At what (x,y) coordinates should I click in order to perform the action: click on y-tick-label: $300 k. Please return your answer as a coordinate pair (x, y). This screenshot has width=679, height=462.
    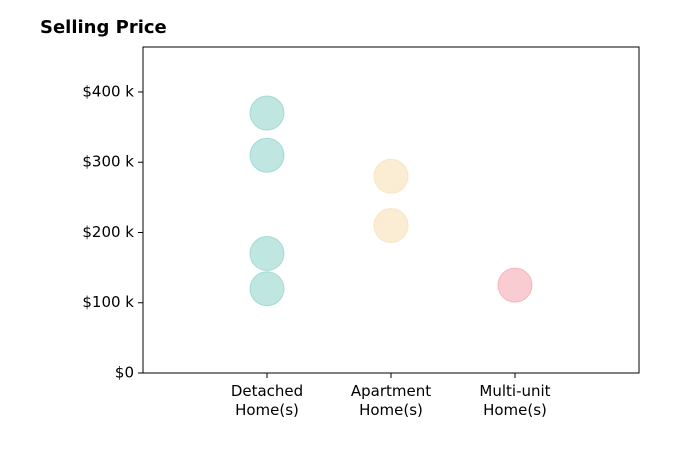
    Looking at the image, I should click on (108, 162).